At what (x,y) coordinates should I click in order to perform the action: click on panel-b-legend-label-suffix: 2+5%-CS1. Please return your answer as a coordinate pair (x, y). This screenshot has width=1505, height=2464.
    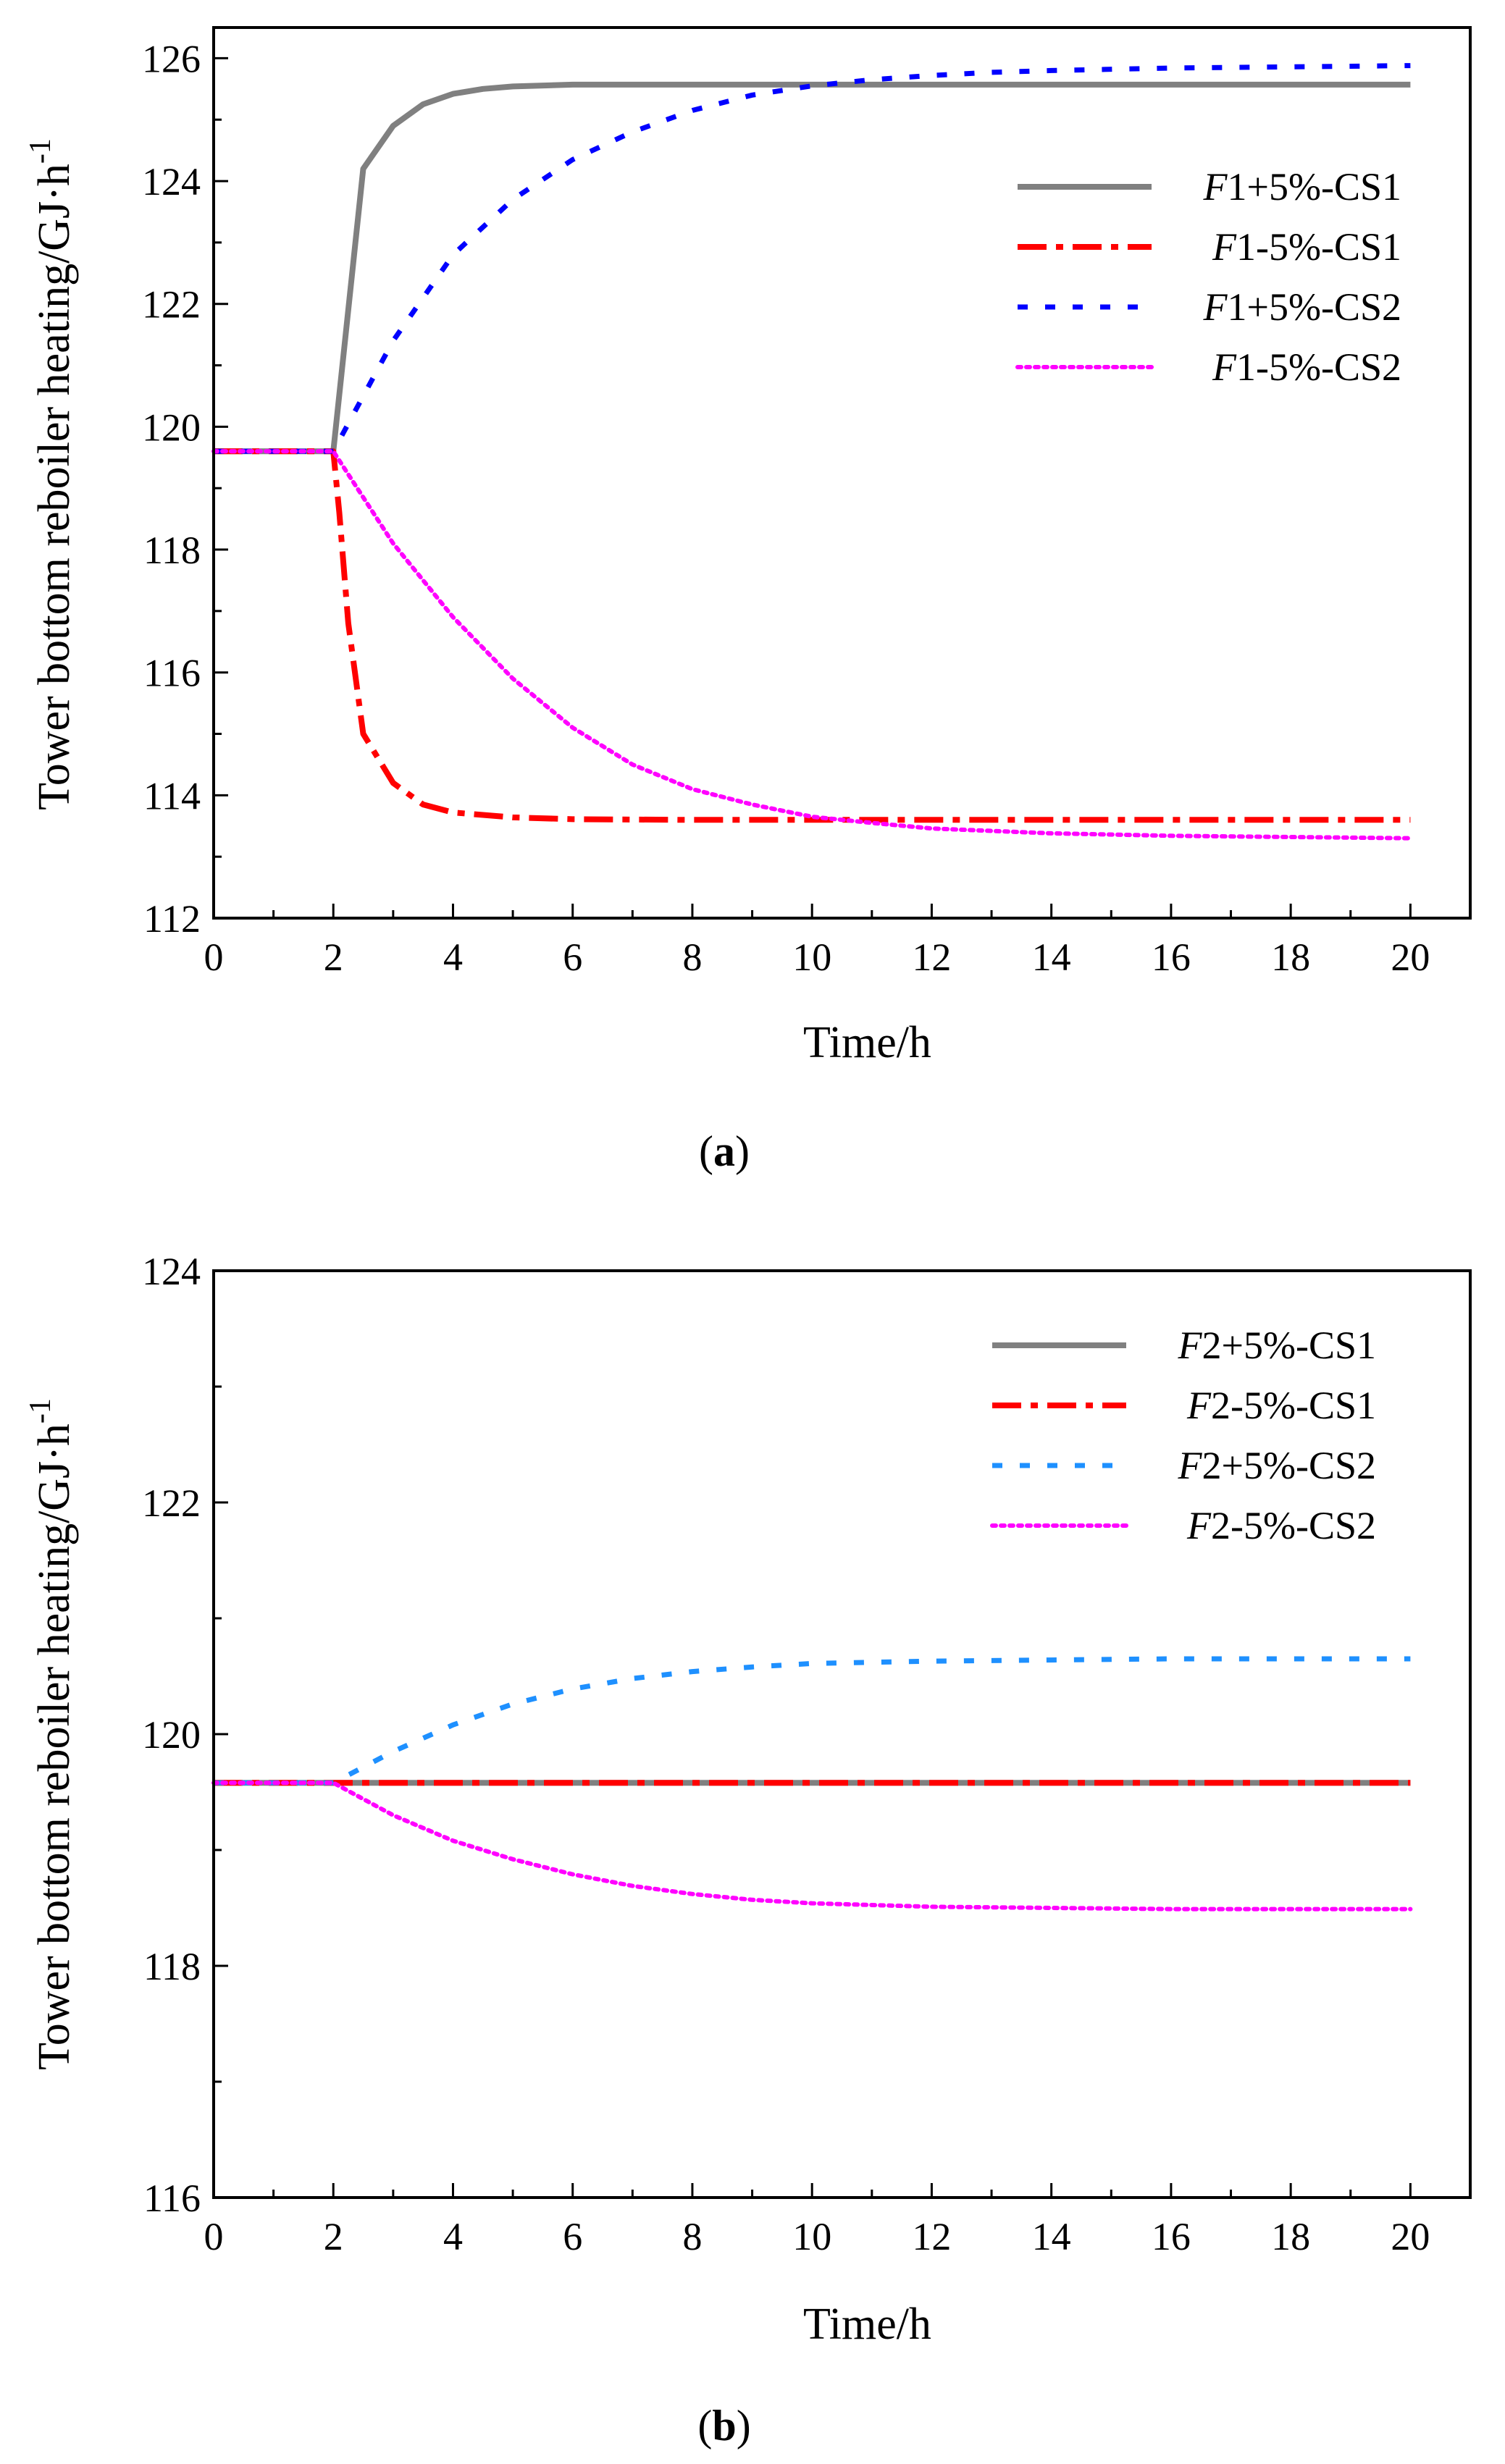
    Looking at the image, I should click on (1289, 1346).